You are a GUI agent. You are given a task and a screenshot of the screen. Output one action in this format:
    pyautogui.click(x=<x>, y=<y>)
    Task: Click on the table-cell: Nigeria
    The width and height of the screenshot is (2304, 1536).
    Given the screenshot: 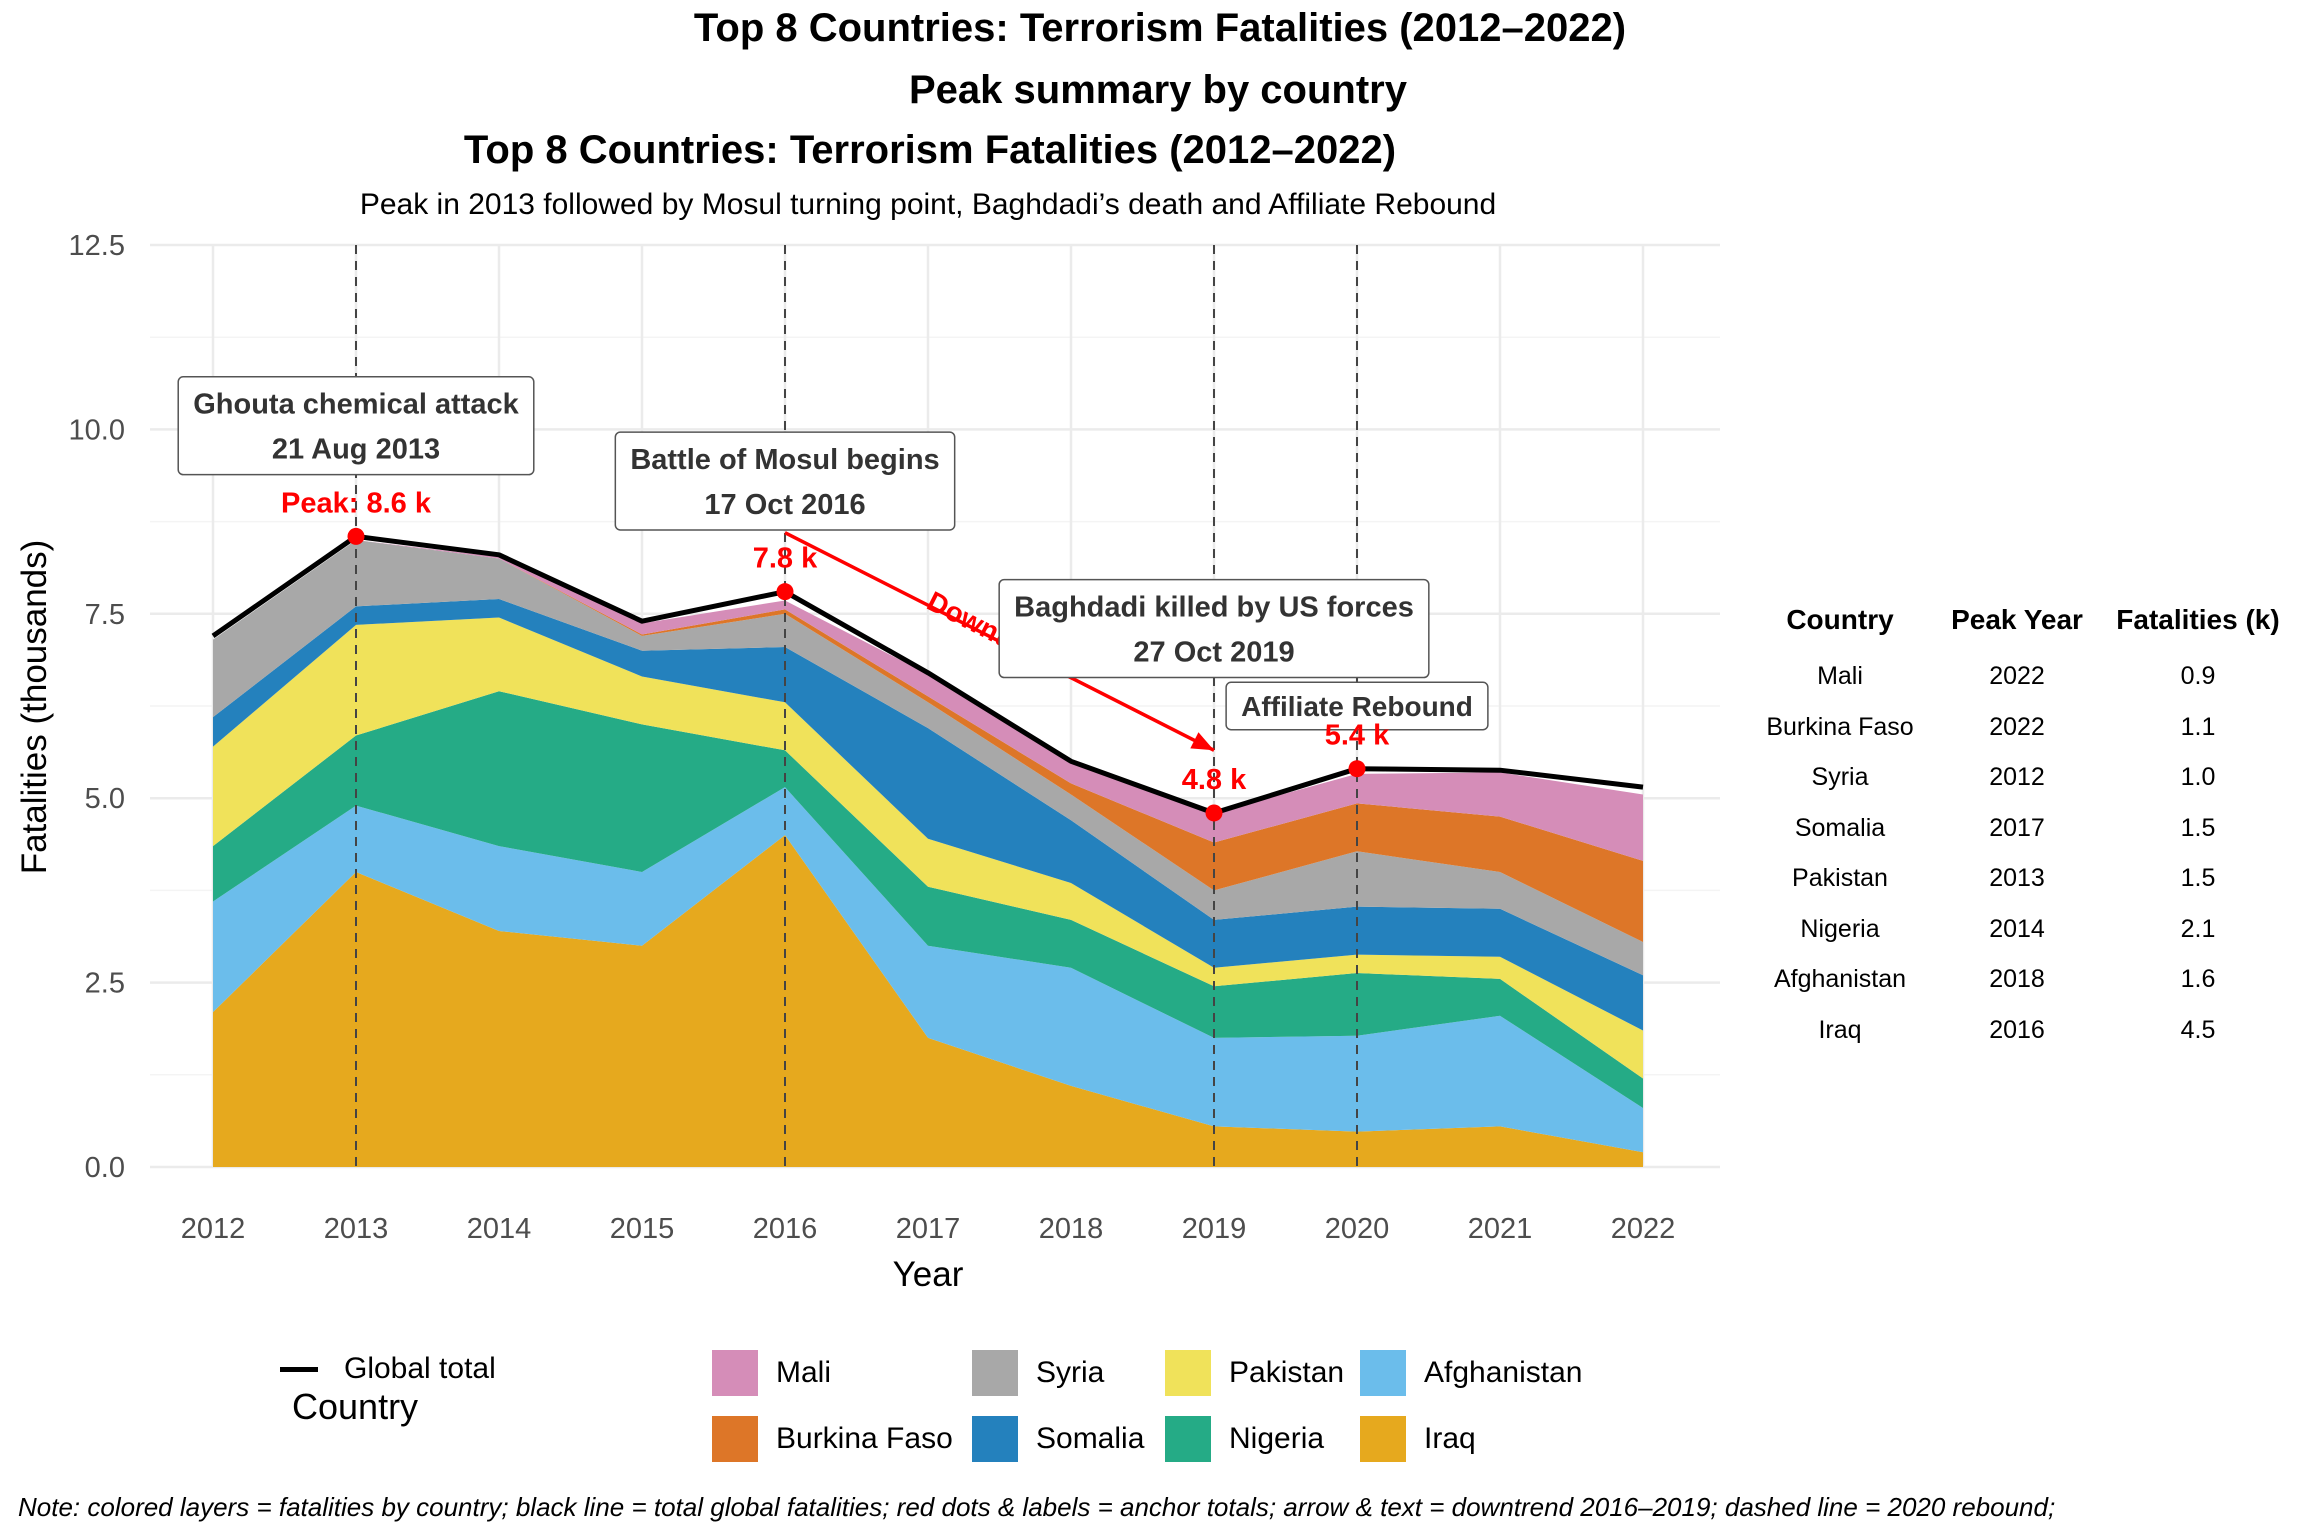 What is the action you would take?
    pyautogui.click(x=1840, y=928)
    